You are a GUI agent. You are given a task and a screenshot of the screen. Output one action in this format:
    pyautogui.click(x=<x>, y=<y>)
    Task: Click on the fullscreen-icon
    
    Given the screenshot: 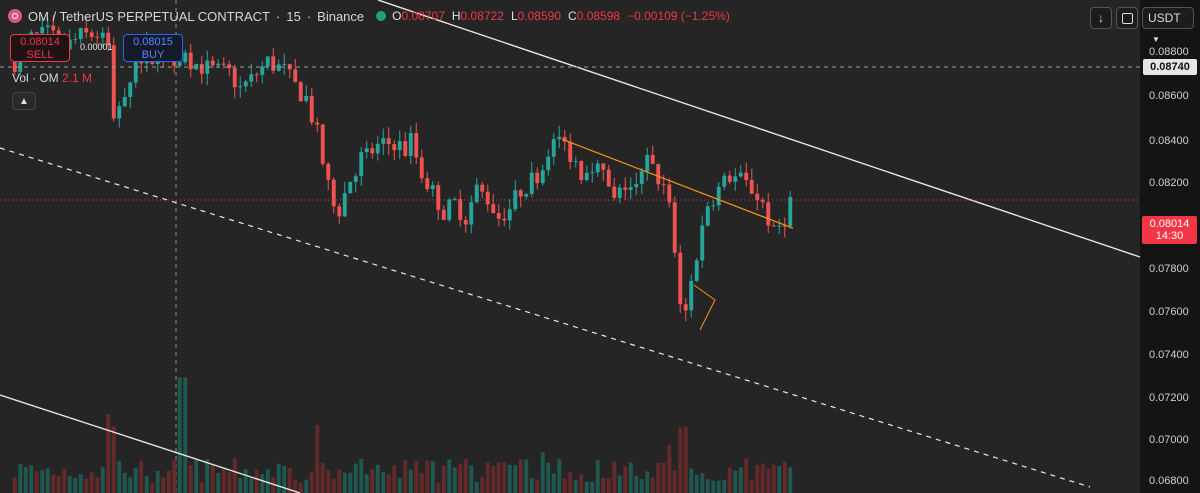 What is the action you would take?
    pyautogui.click(x=1127, y=19)
    